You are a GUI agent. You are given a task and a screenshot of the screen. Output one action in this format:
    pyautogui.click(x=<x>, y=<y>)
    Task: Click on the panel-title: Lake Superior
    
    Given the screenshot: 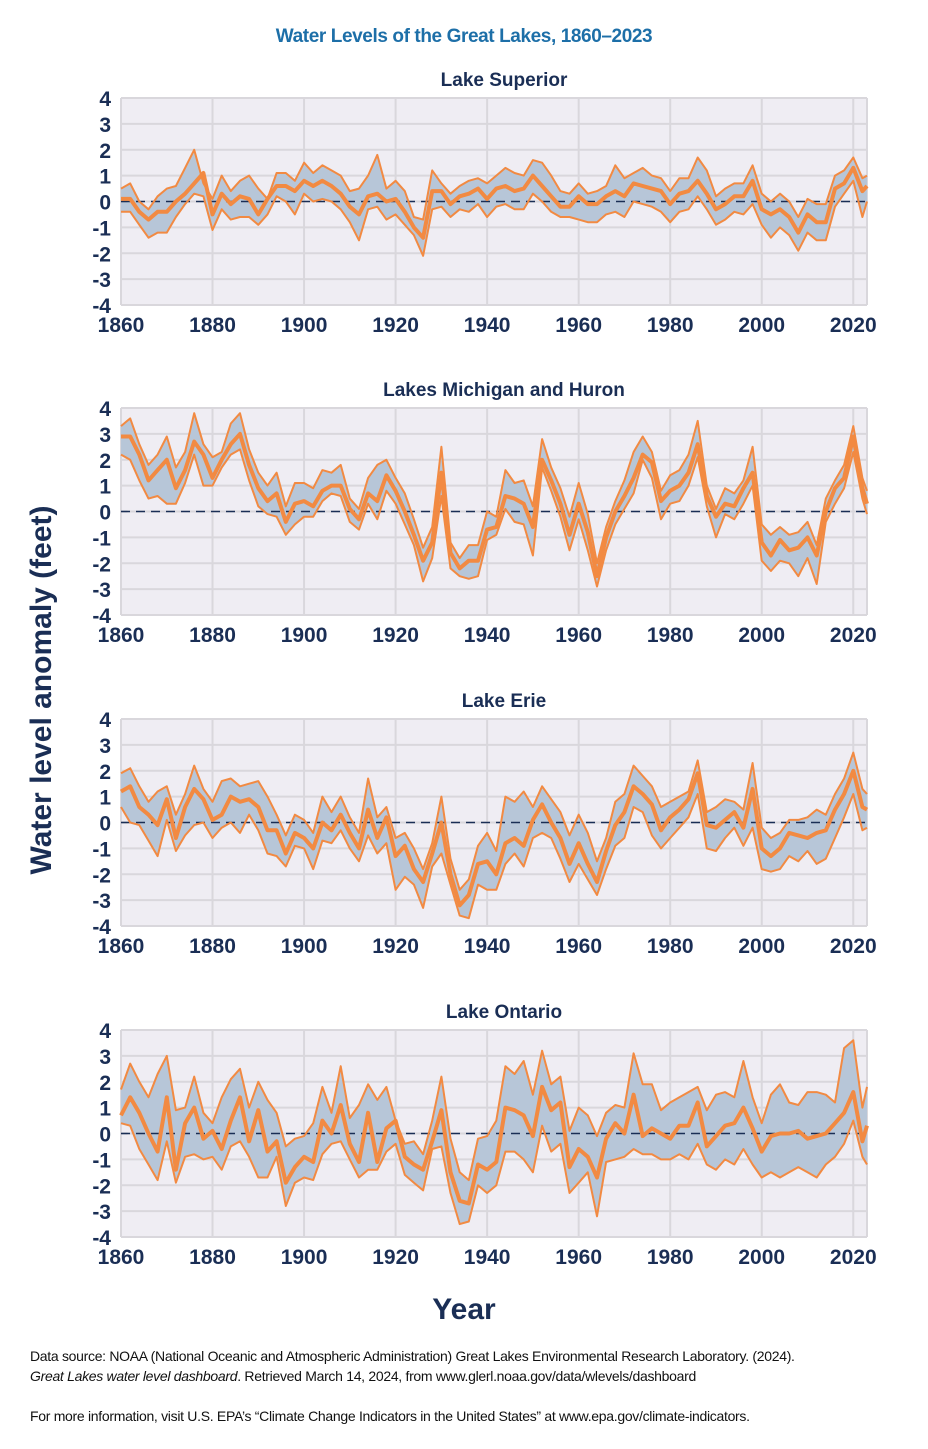 What is the action you would take?
    pyautogui.click(x=504, y=80)
    